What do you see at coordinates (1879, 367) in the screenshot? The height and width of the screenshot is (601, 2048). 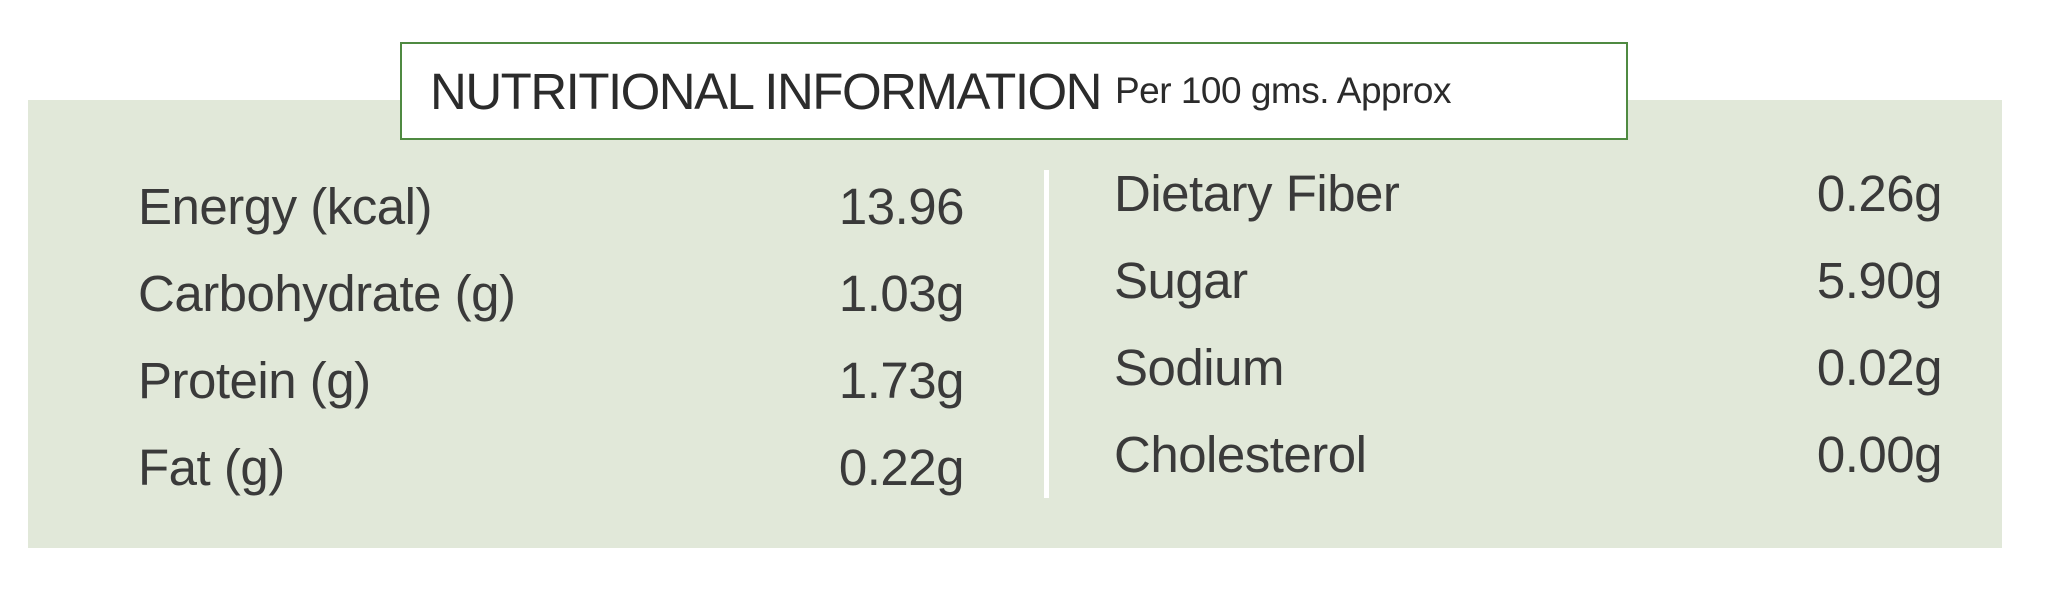 I see `nutrient-value: 0.02g` at bounding box center [1879, 367].